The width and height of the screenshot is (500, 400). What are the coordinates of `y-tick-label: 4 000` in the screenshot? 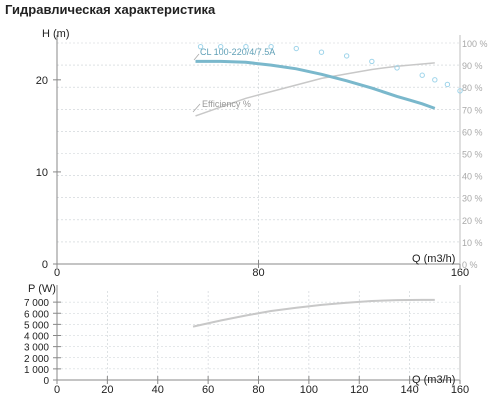 It's located at (36, 337).